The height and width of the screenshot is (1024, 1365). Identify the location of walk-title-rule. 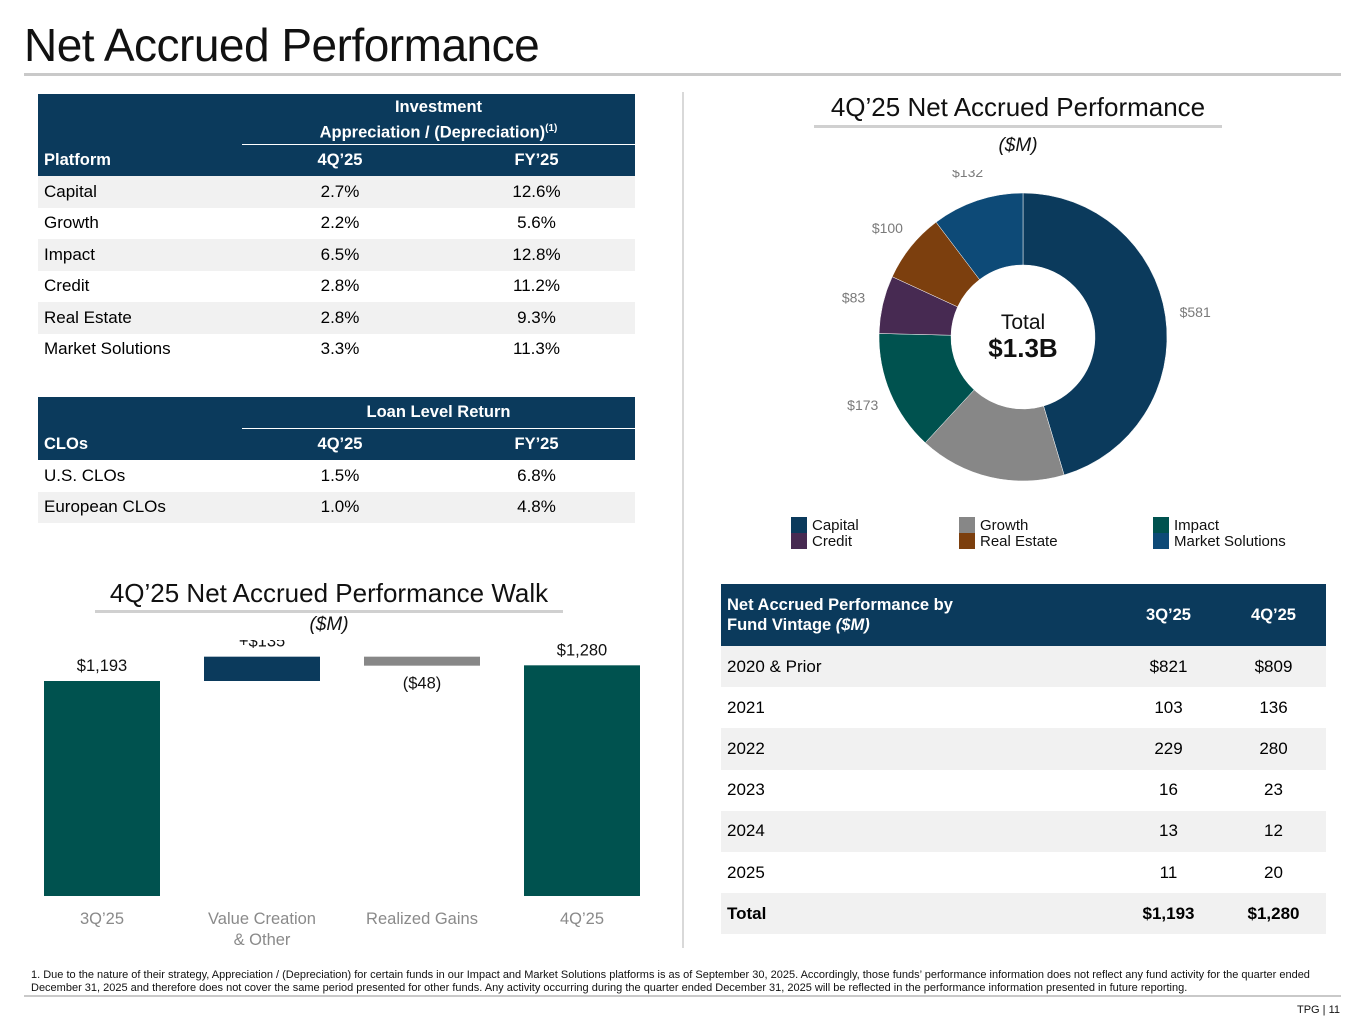
(329, 611).